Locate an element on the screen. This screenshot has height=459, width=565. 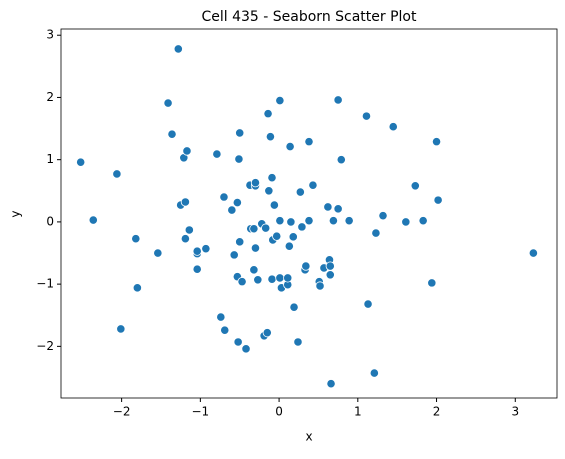
y-tick-label: 1 is located at coordinates (50, 159).